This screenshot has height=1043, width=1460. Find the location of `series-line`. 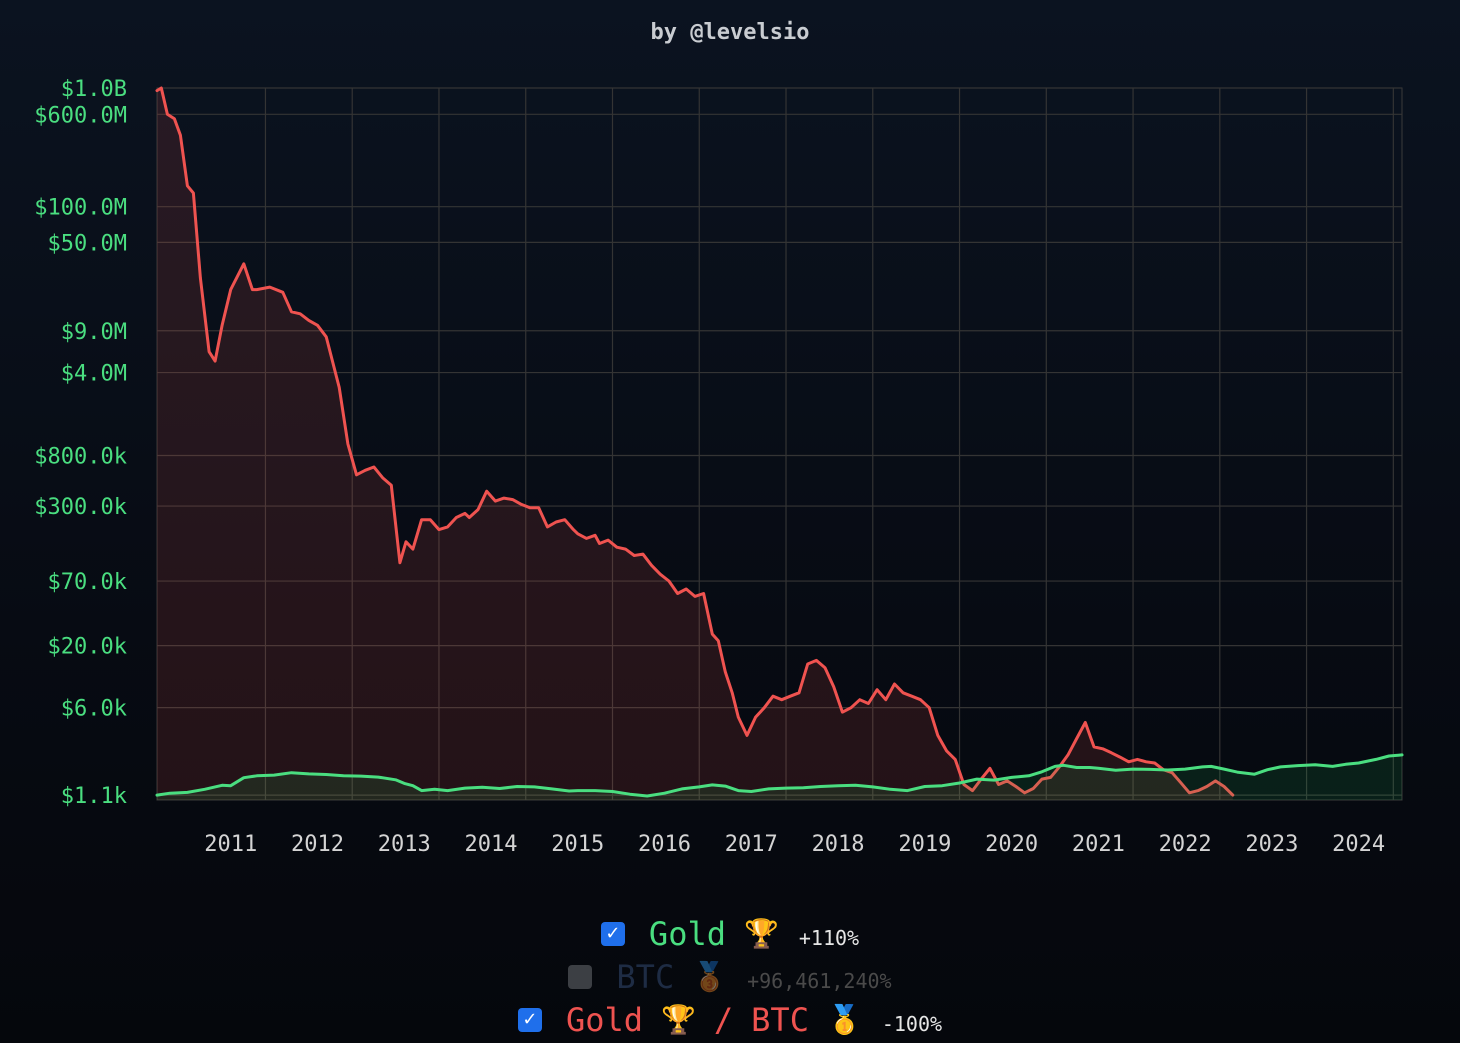

series-line is located at coordinates (779, 775).